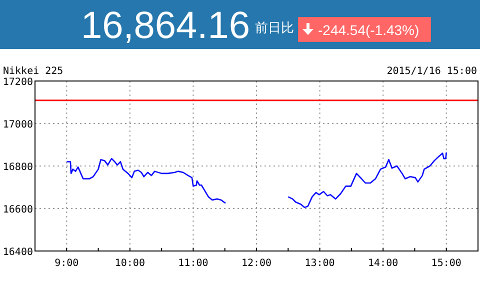  Describe the element at coordinates (17, 167) in the screenshot. I see `y-tick-label: 16800` at that location.